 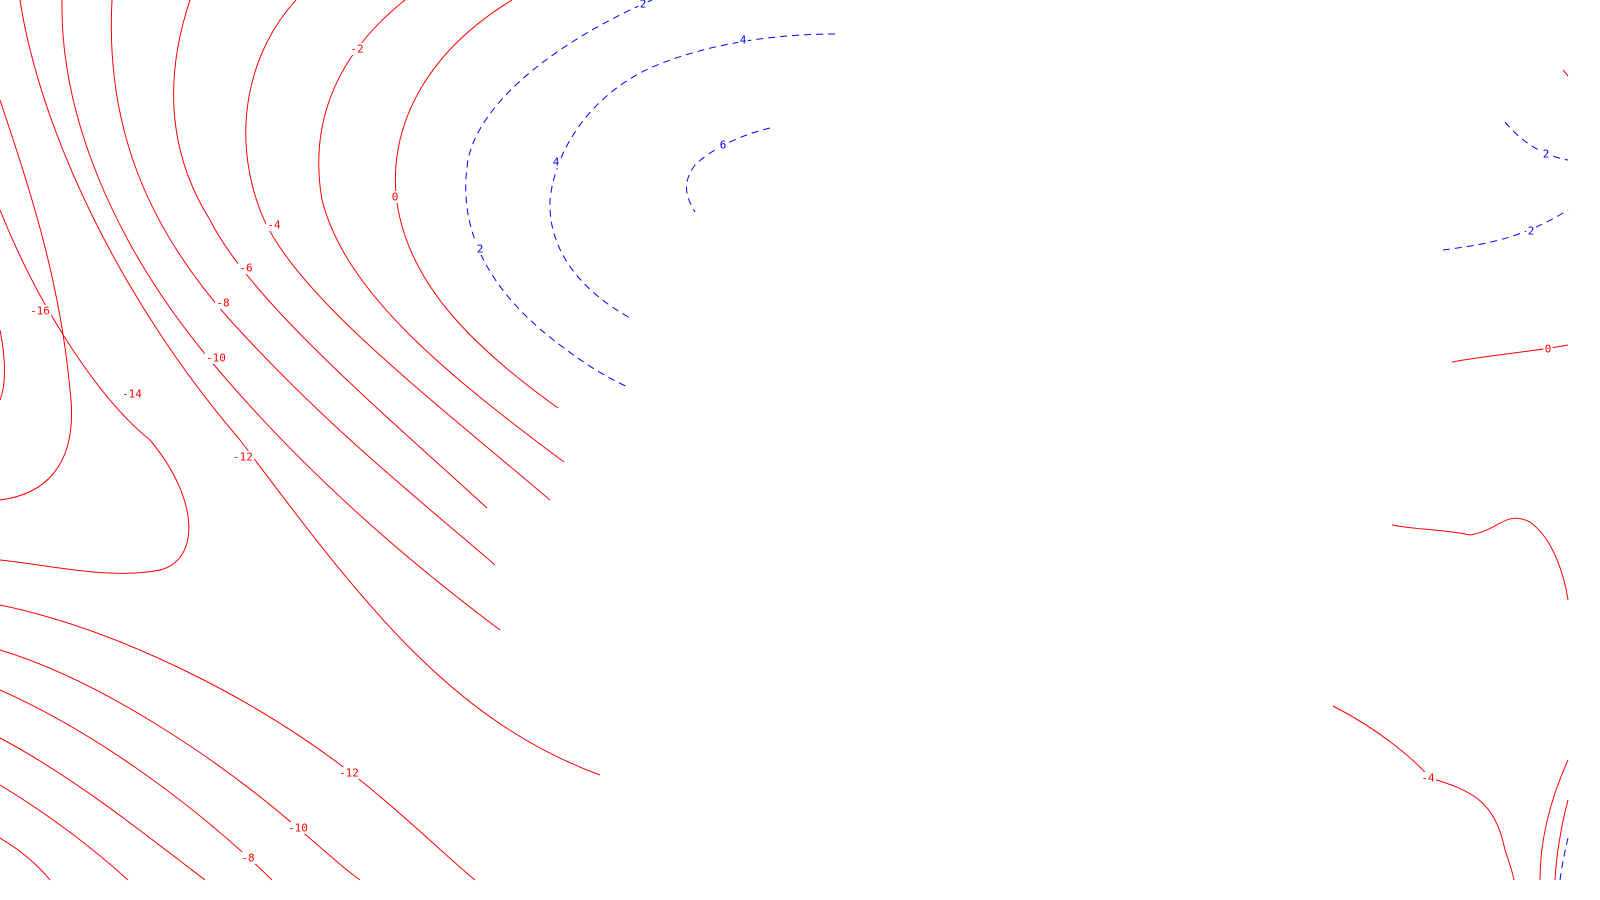 I want to click on contour-line-neg-10-lower, so click(x=180, y=765).